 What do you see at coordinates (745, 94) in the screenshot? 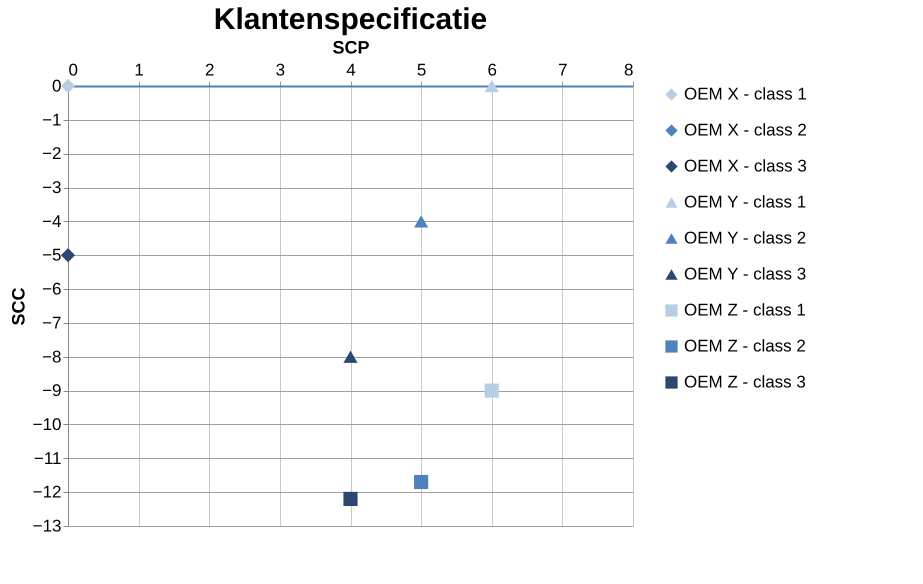
I see `legend-label: OEM X - class 1` at bounding box center [745, 94].